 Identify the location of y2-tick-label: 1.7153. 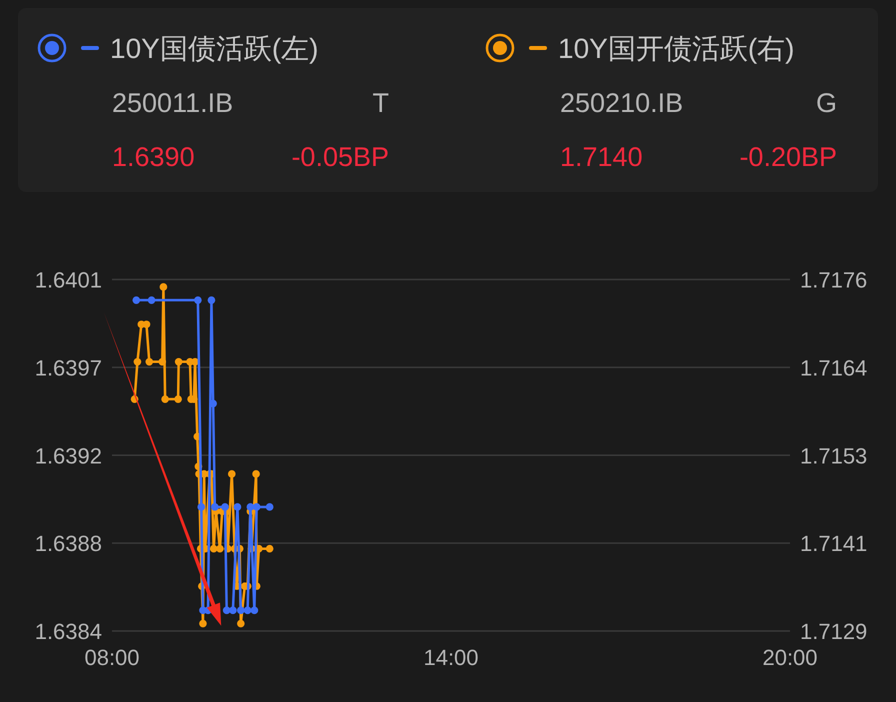
(834, 455).